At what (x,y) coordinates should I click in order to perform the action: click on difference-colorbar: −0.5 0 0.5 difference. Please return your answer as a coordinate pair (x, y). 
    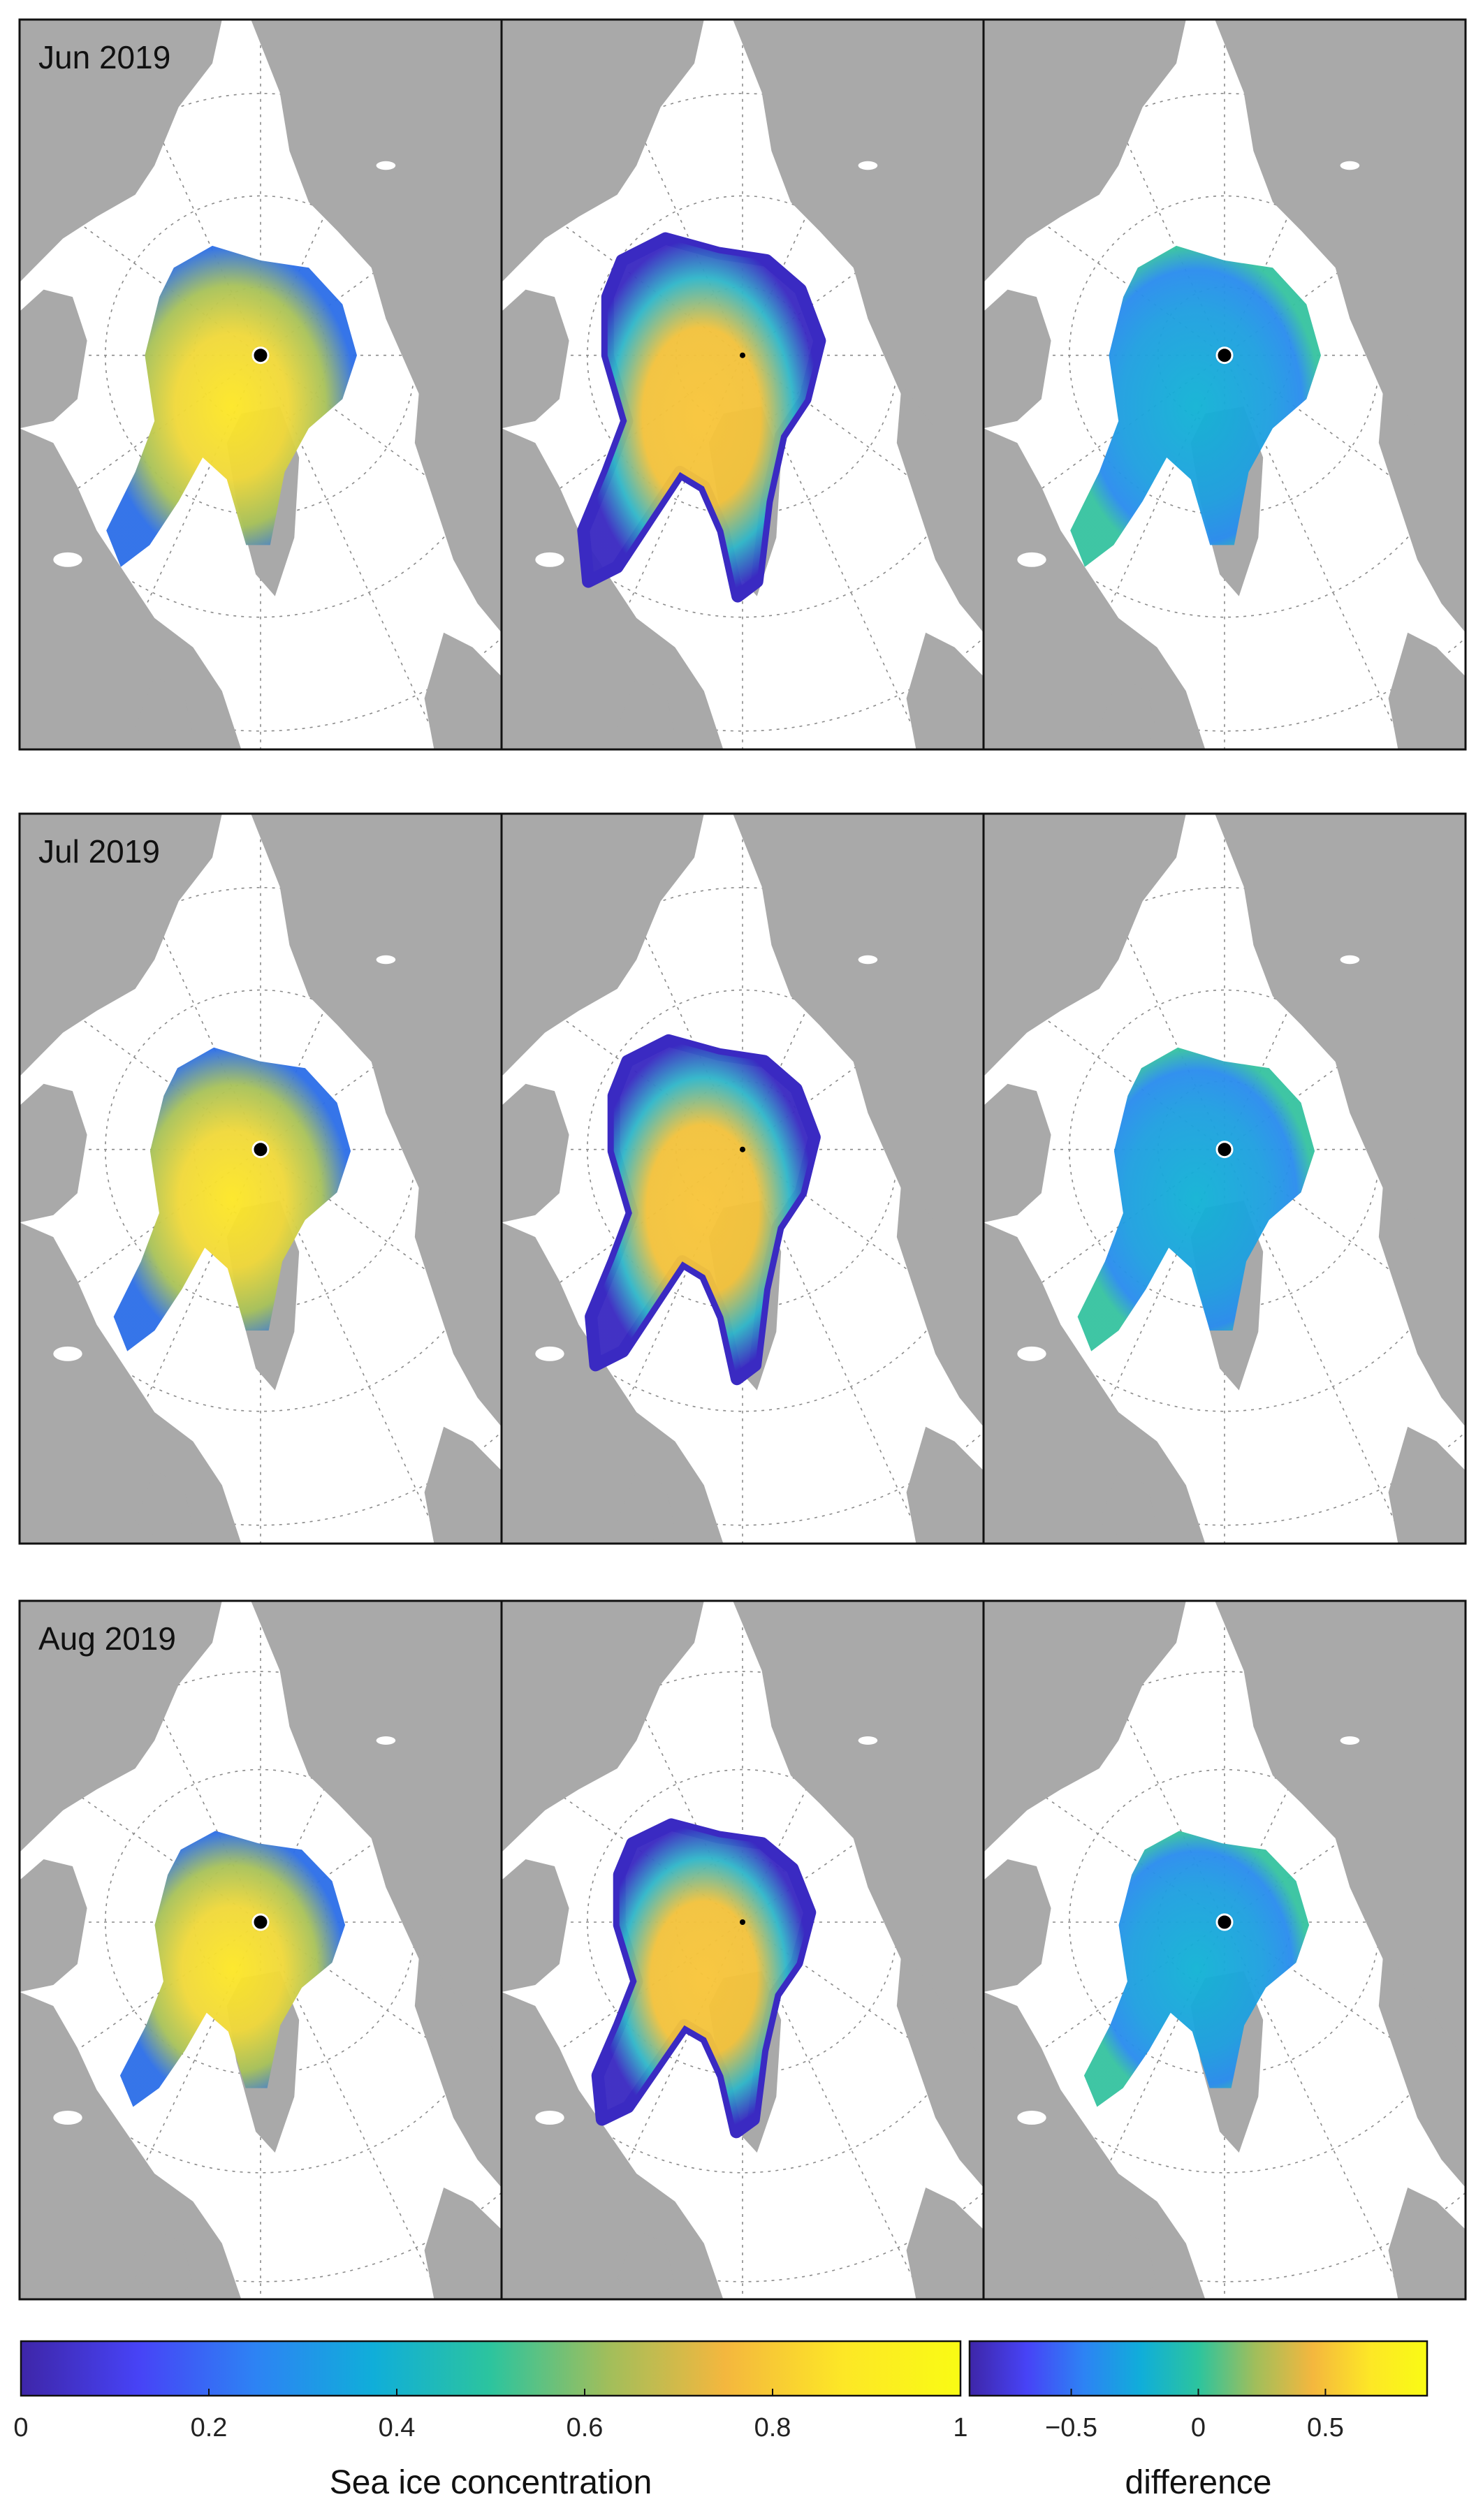
    Looking at the image, I should click on (1198, 2420).